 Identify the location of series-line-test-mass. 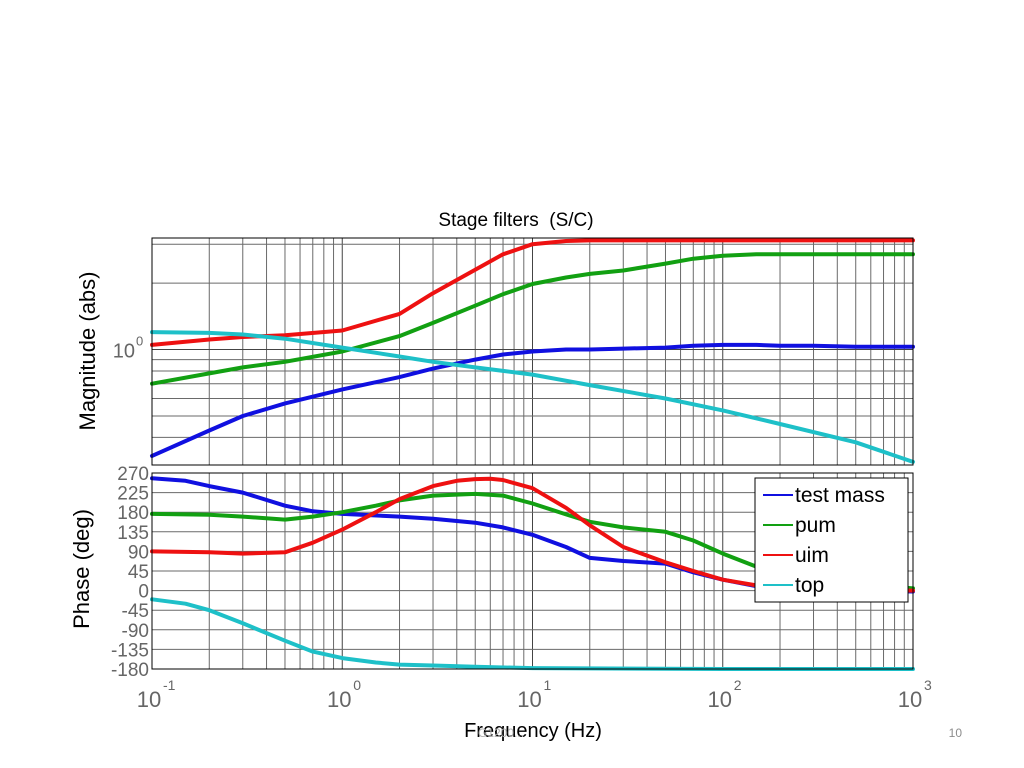
(532, 400).